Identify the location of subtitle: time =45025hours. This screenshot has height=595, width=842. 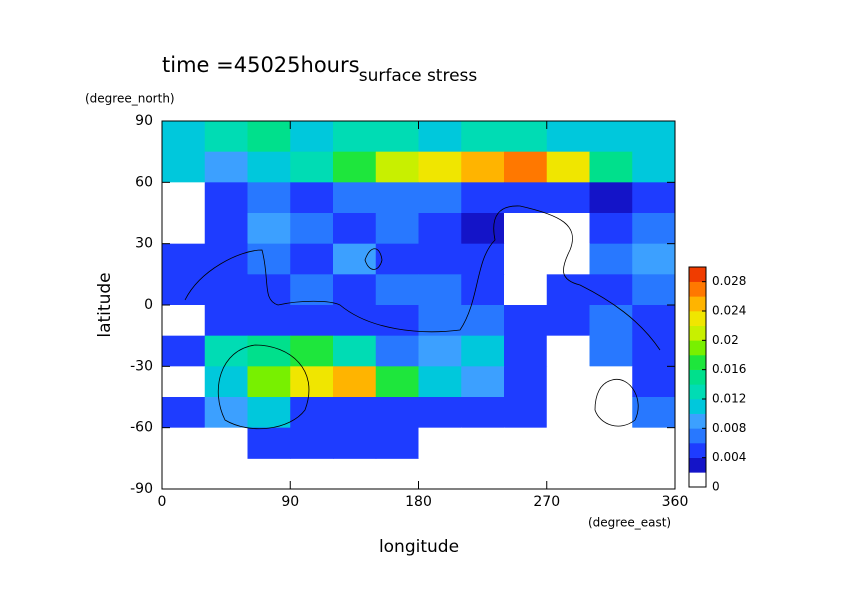
(261, 65).